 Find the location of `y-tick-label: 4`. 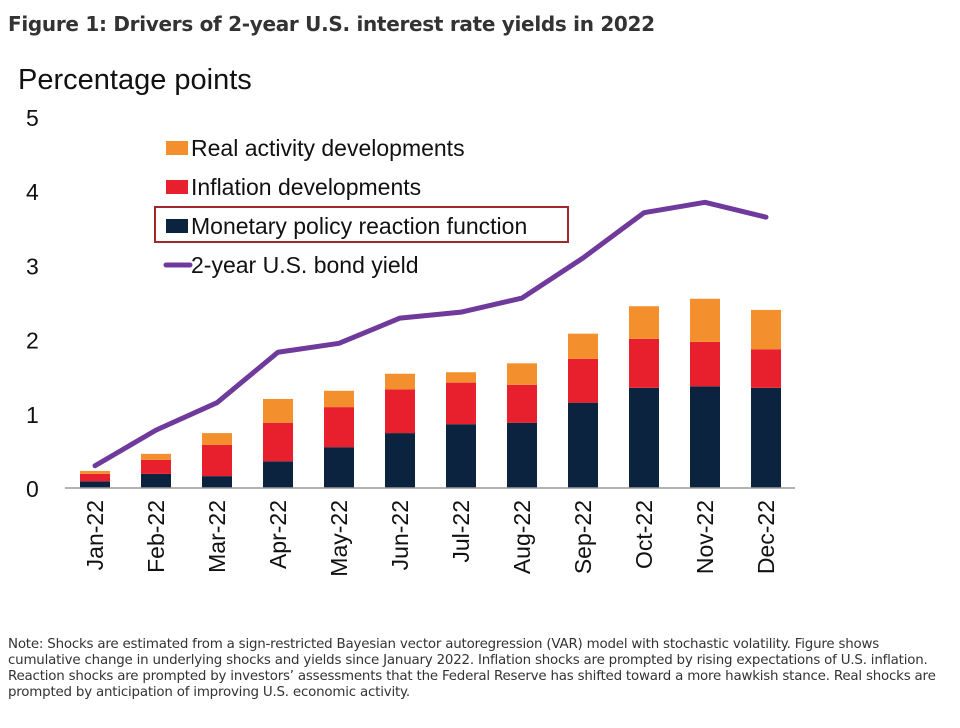

y-tick-label: 4 is located at coordinates (32, 192).